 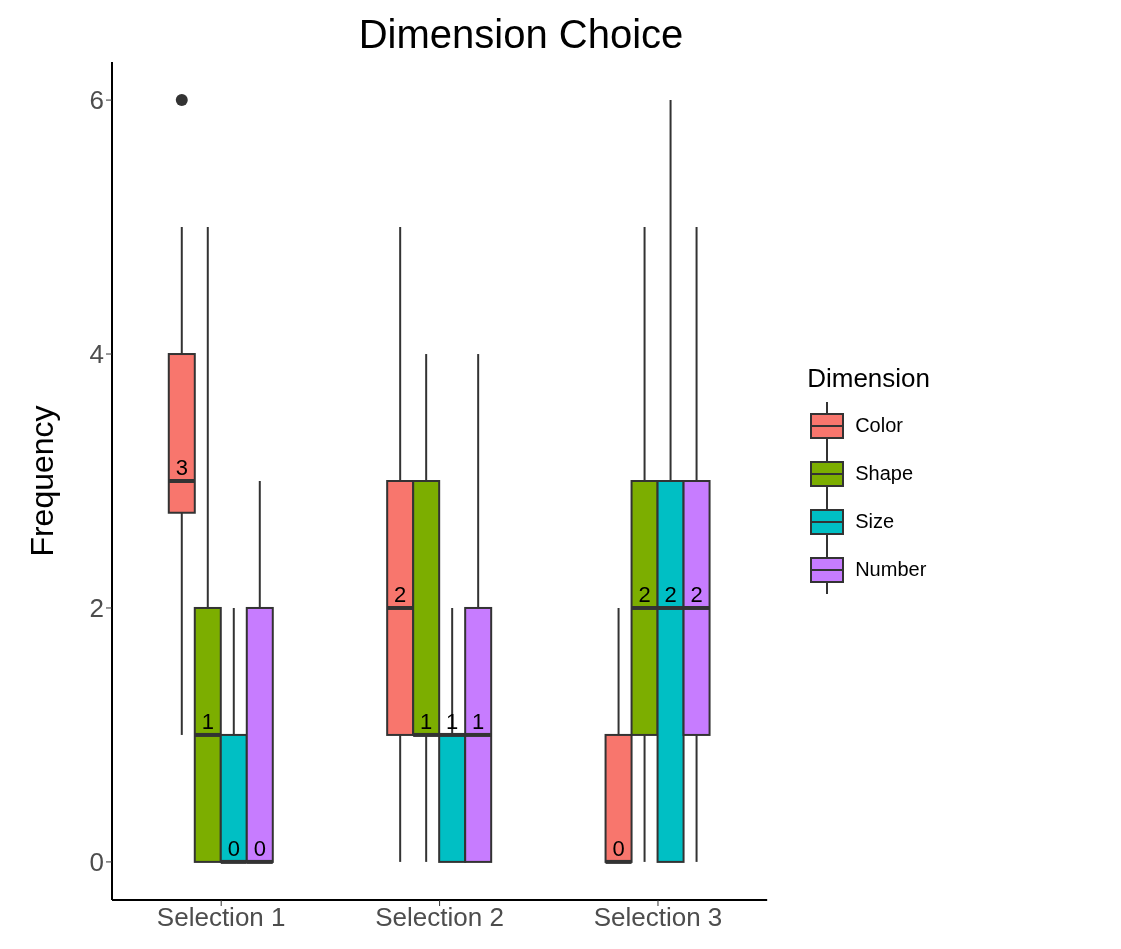 I want to click on y-tick-label: 2, so click(x=96, y=608).